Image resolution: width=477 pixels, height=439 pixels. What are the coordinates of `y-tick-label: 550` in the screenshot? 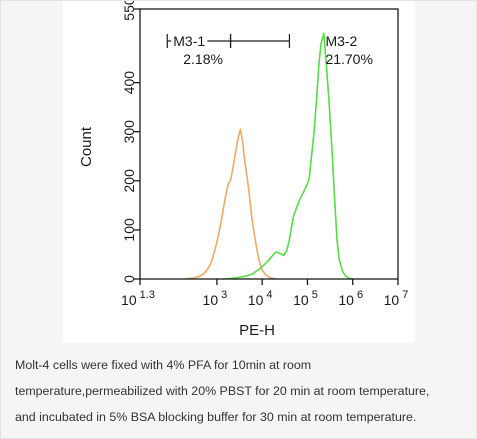 It's located at (129, 11).